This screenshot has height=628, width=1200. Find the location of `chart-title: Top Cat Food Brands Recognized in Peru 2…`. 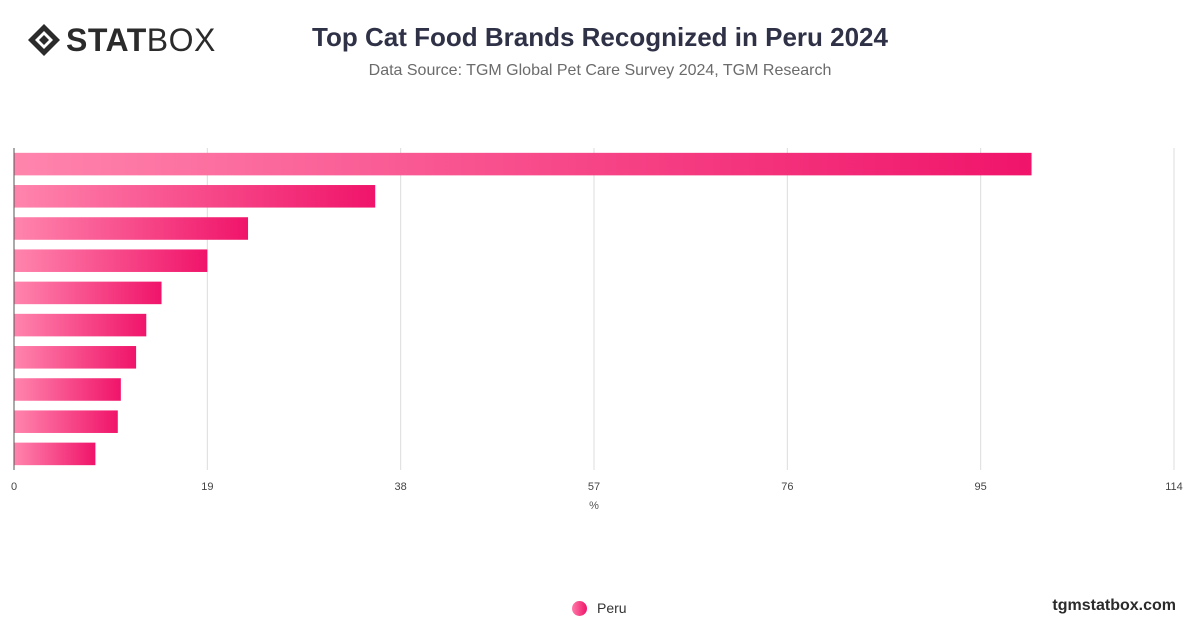

chart-title: Top Cat Food Brands Recognized in Peru 2… is located at coordinates (600, 37).